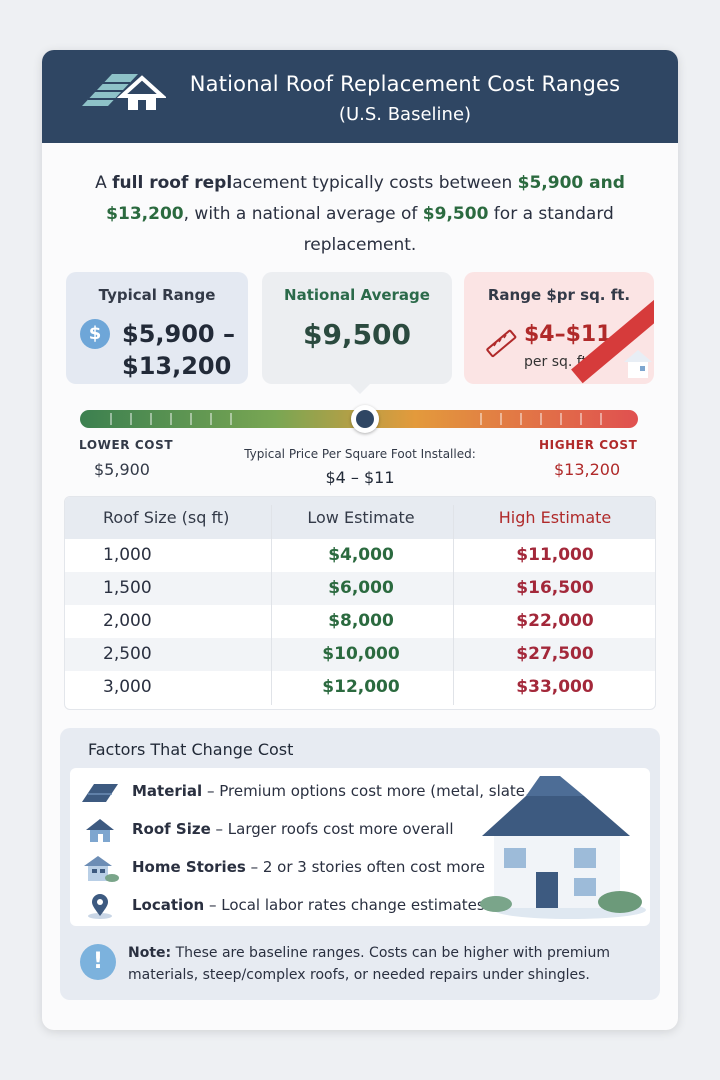 The width and height of the screenshot is (720, 1080). Describe the element at coordinates (127, 621) in the screenshot. I see `table-cell: 2,000` at that location.